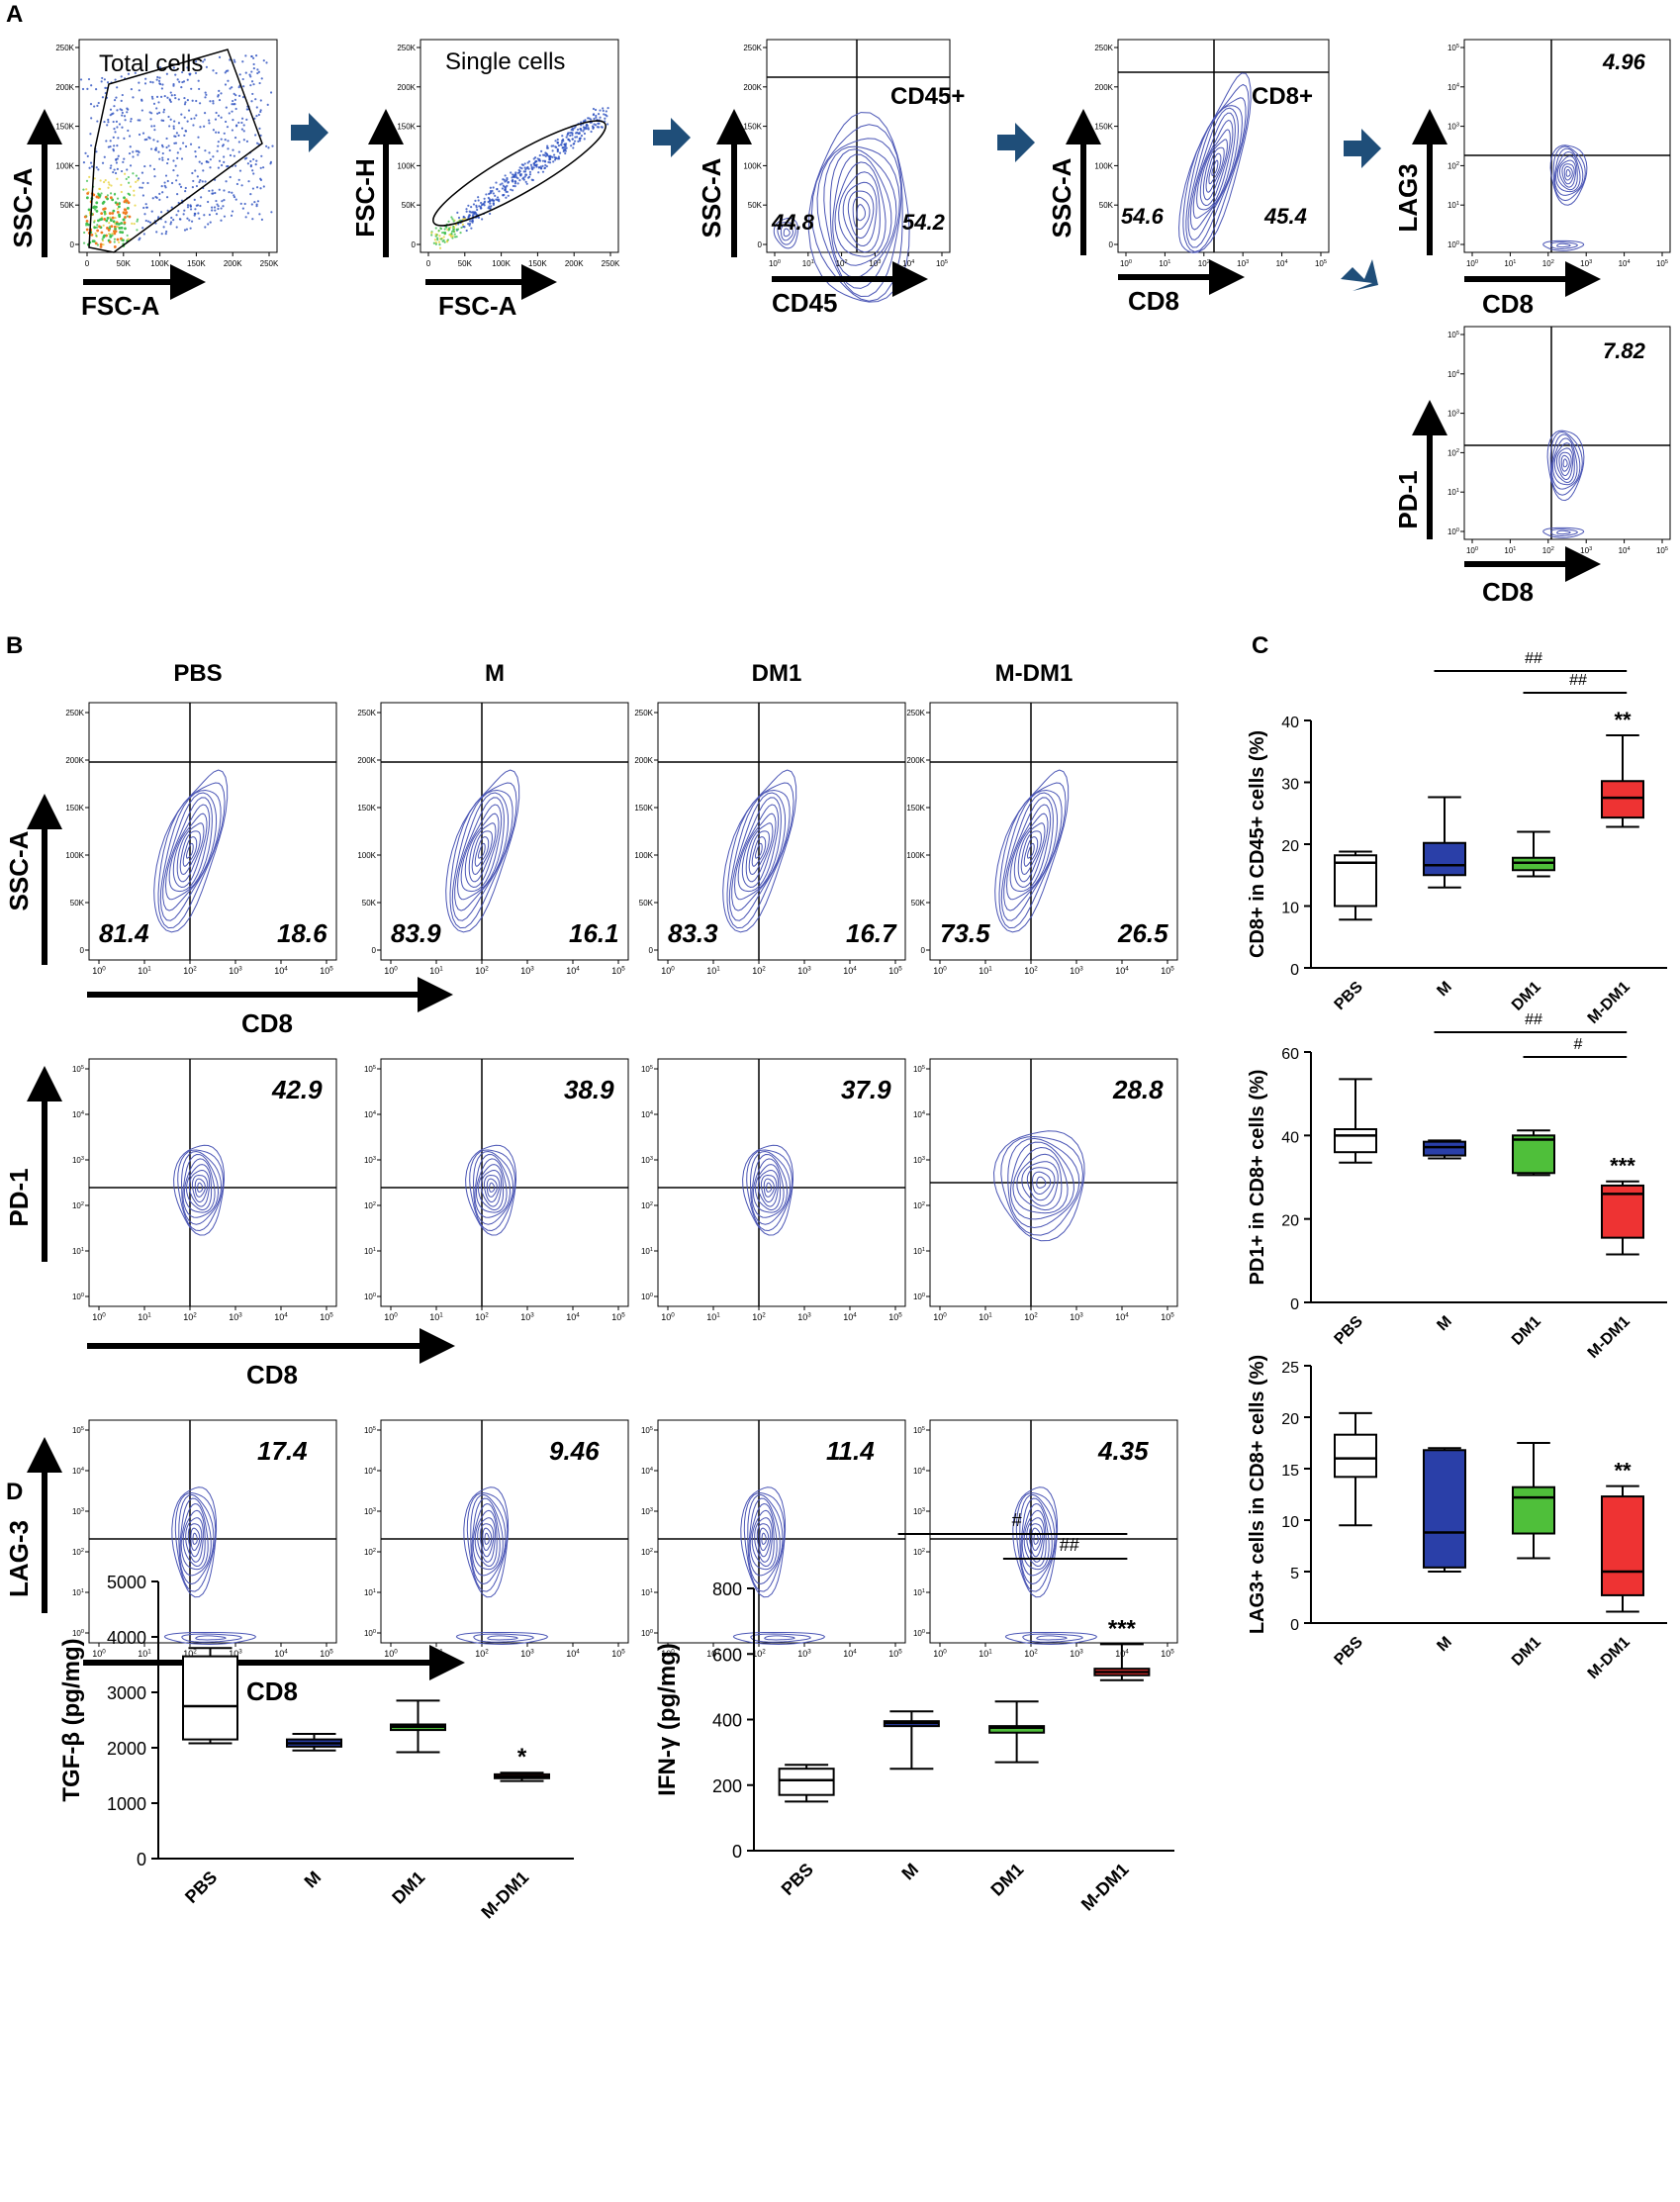  What do you see at coordinates (667, 1719) in the screenshot?
I see `y-axis-label: IFN-γ (pg/mg)` at bounding box center [667, 1719].